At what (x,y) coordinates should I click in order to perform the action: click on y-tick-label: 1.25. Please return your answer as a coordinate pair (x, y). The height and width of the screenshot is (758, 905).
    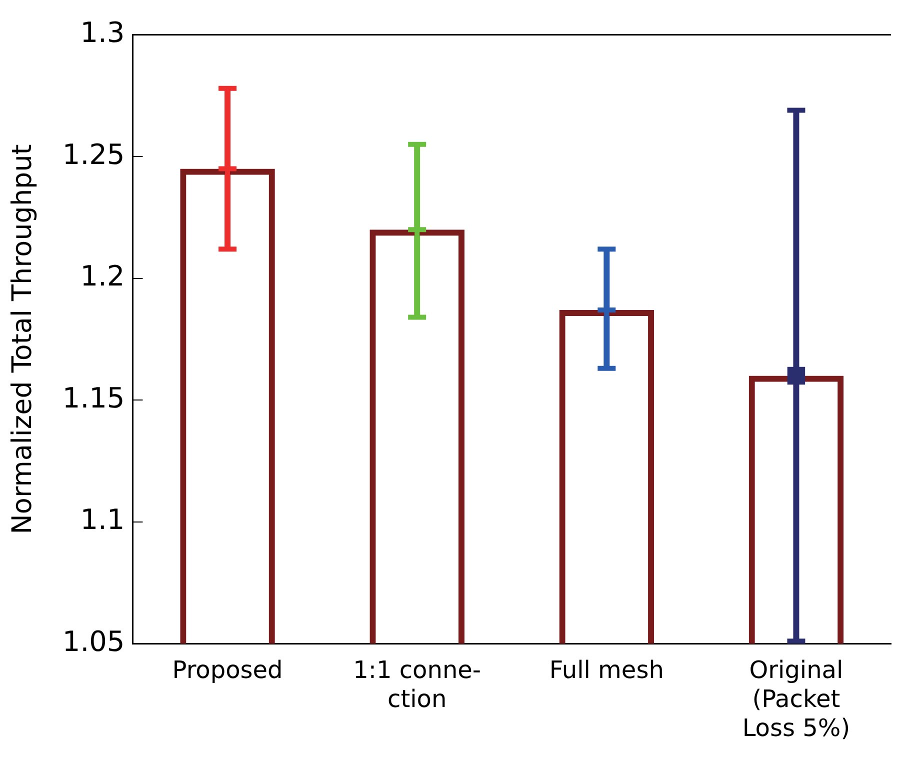
    Looking at the image, I should click on (93, 154).